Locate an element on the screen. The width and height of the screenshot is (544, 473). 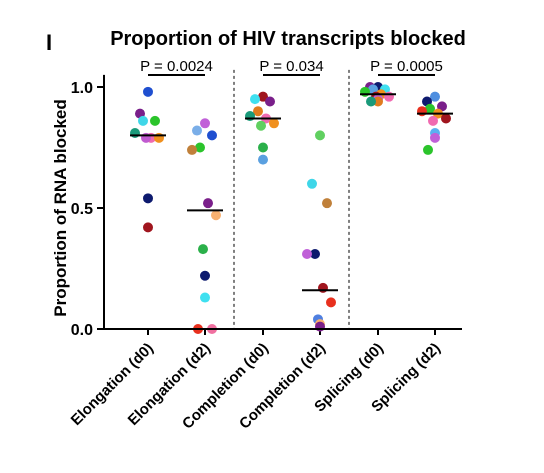
y-axis-label: Proportion of RNA blocked is located at coordinates (60, 208).